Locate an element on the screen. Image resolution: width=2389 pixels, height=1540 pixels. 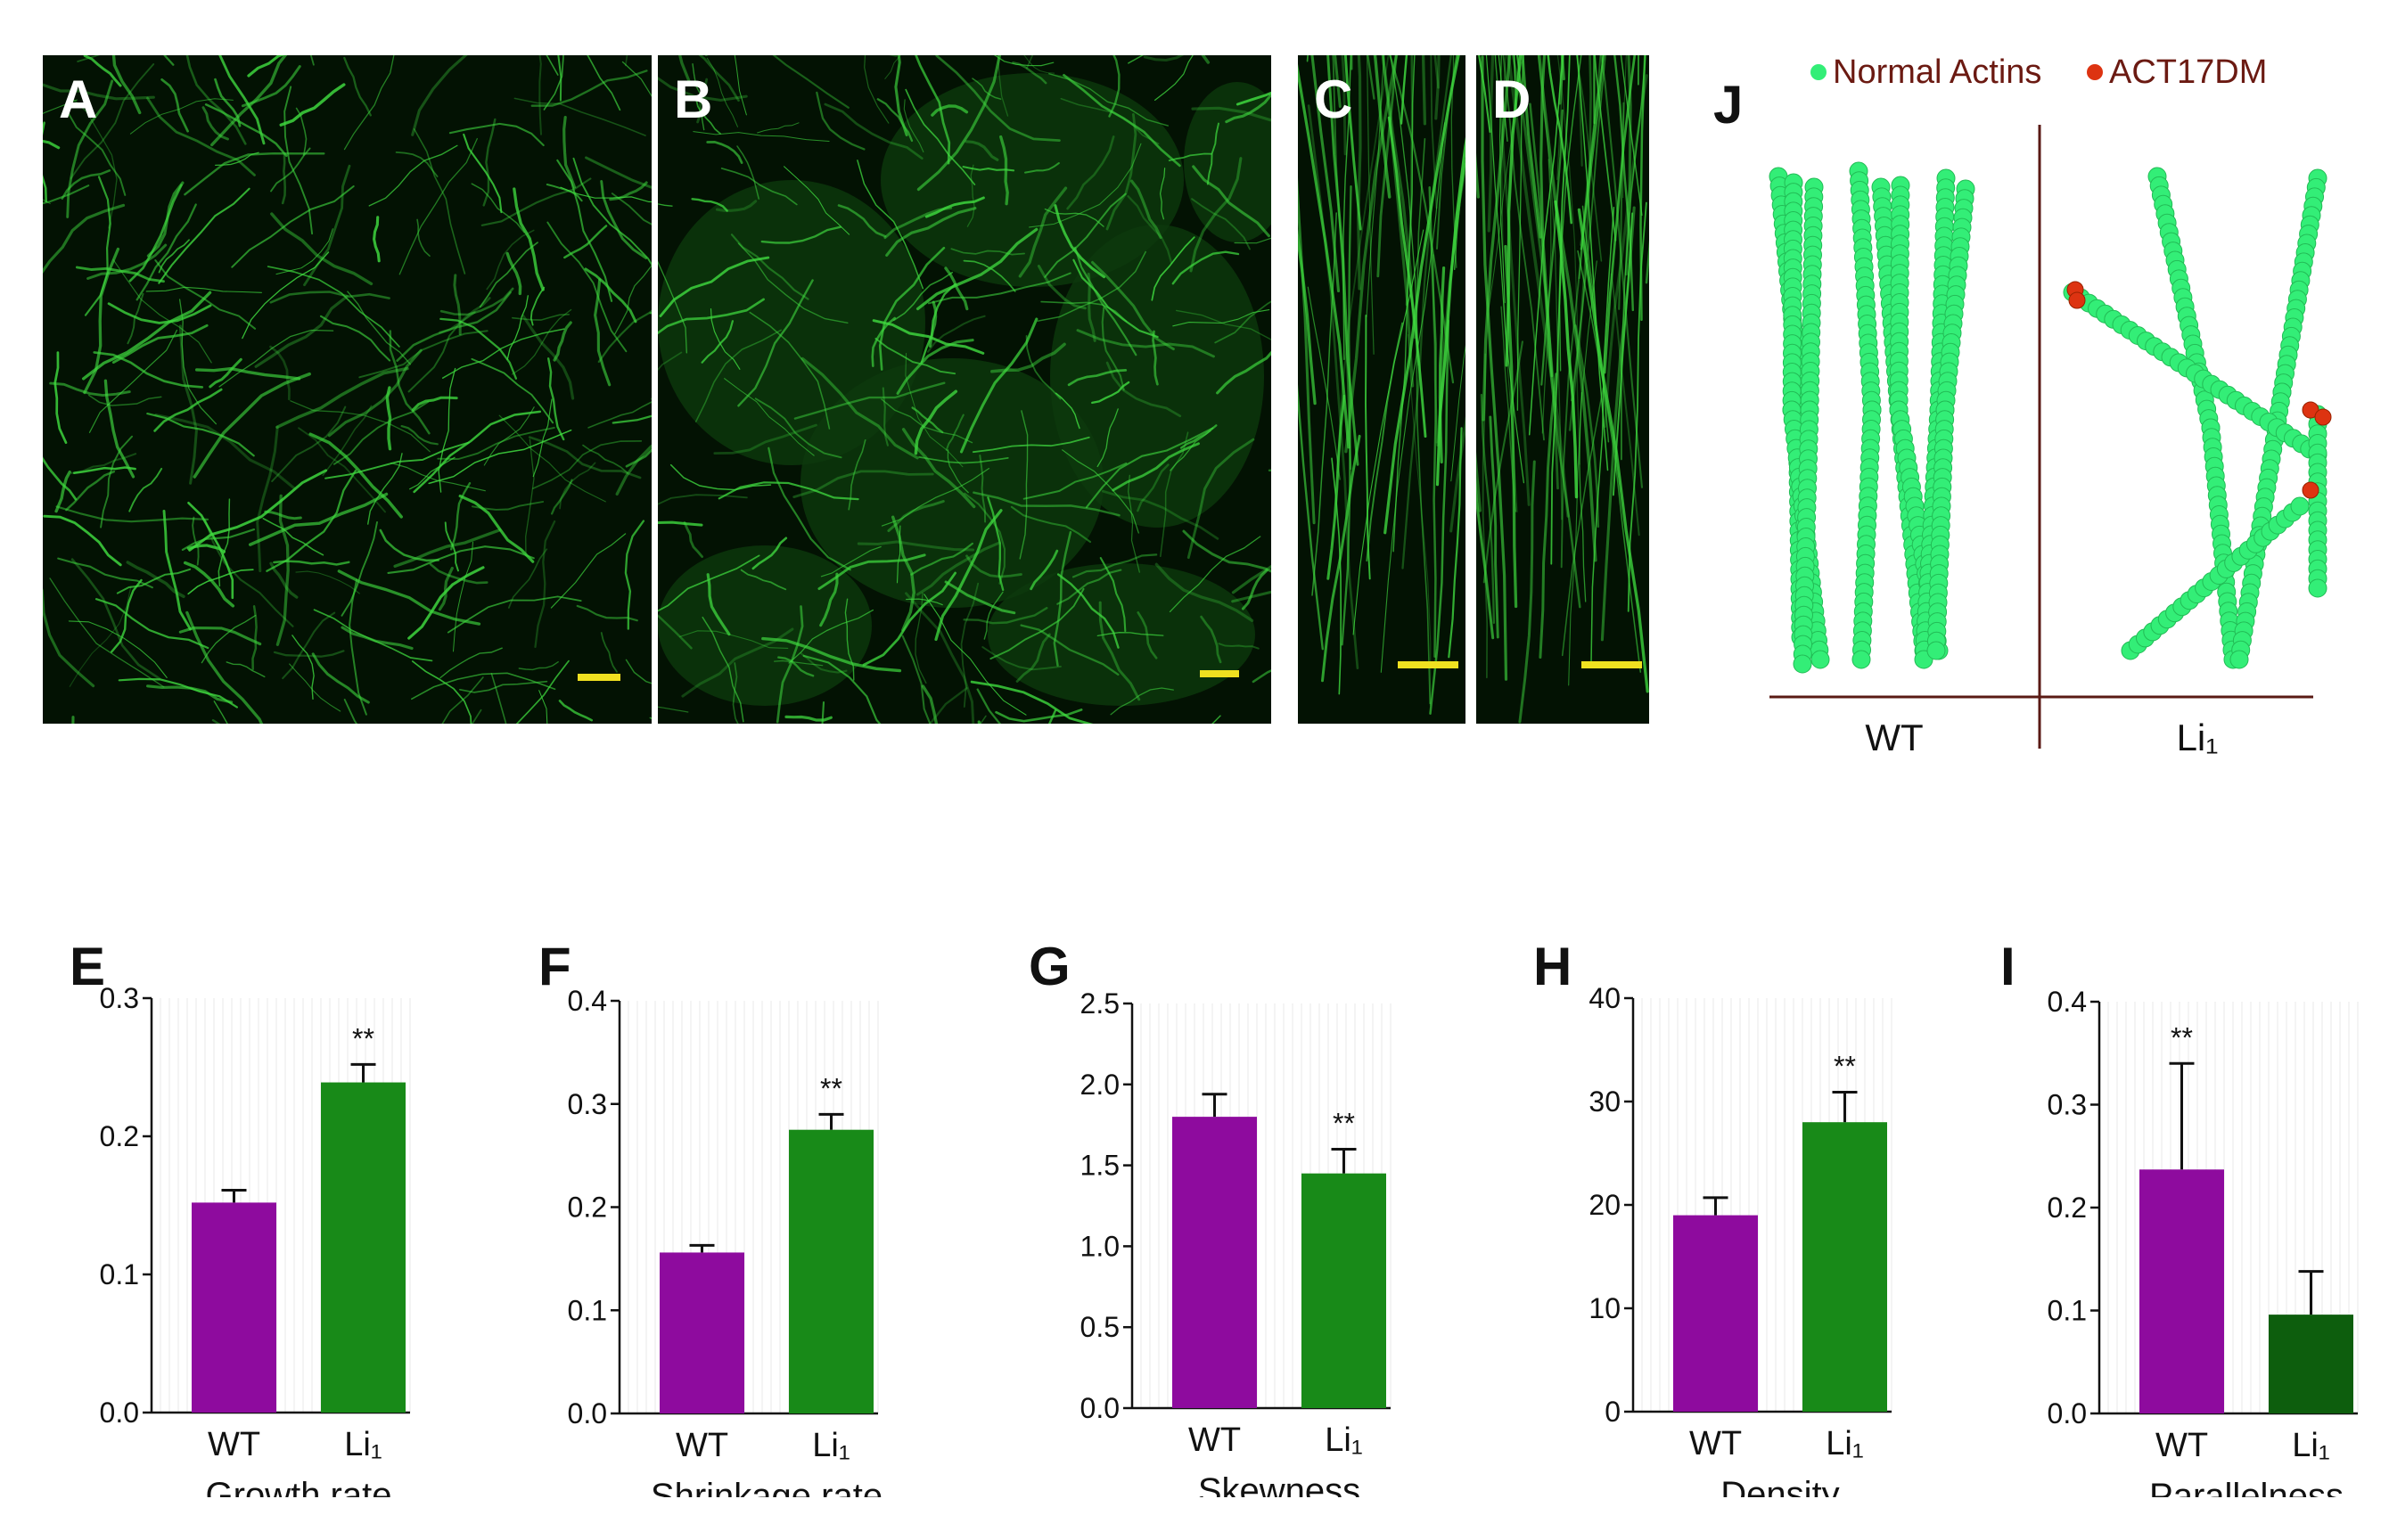
y-tick-label: 0 is located at coordinates (1613, 1412).